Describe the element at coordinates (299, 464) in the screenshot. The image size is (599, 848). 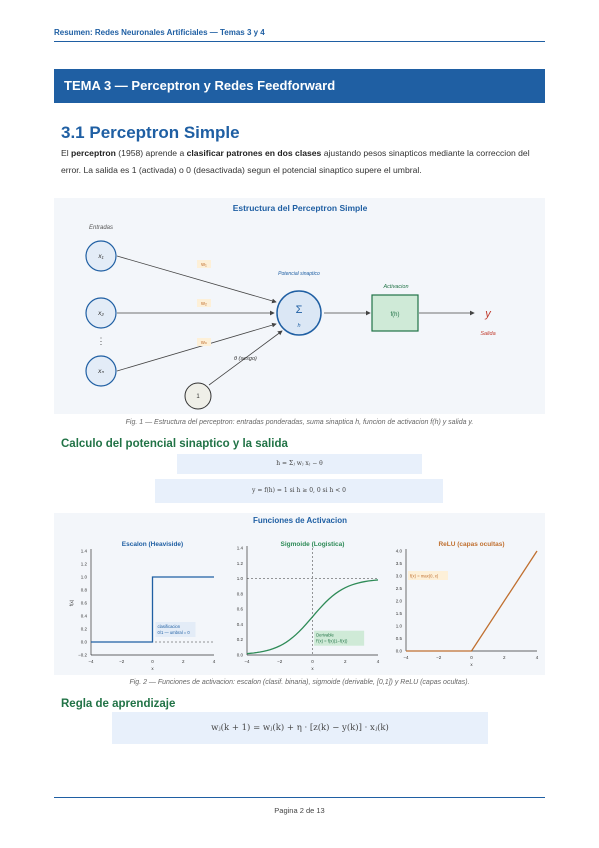
I see `equation-potential: h = Σⱼ wⱼ xⱼ − θ` at that location.